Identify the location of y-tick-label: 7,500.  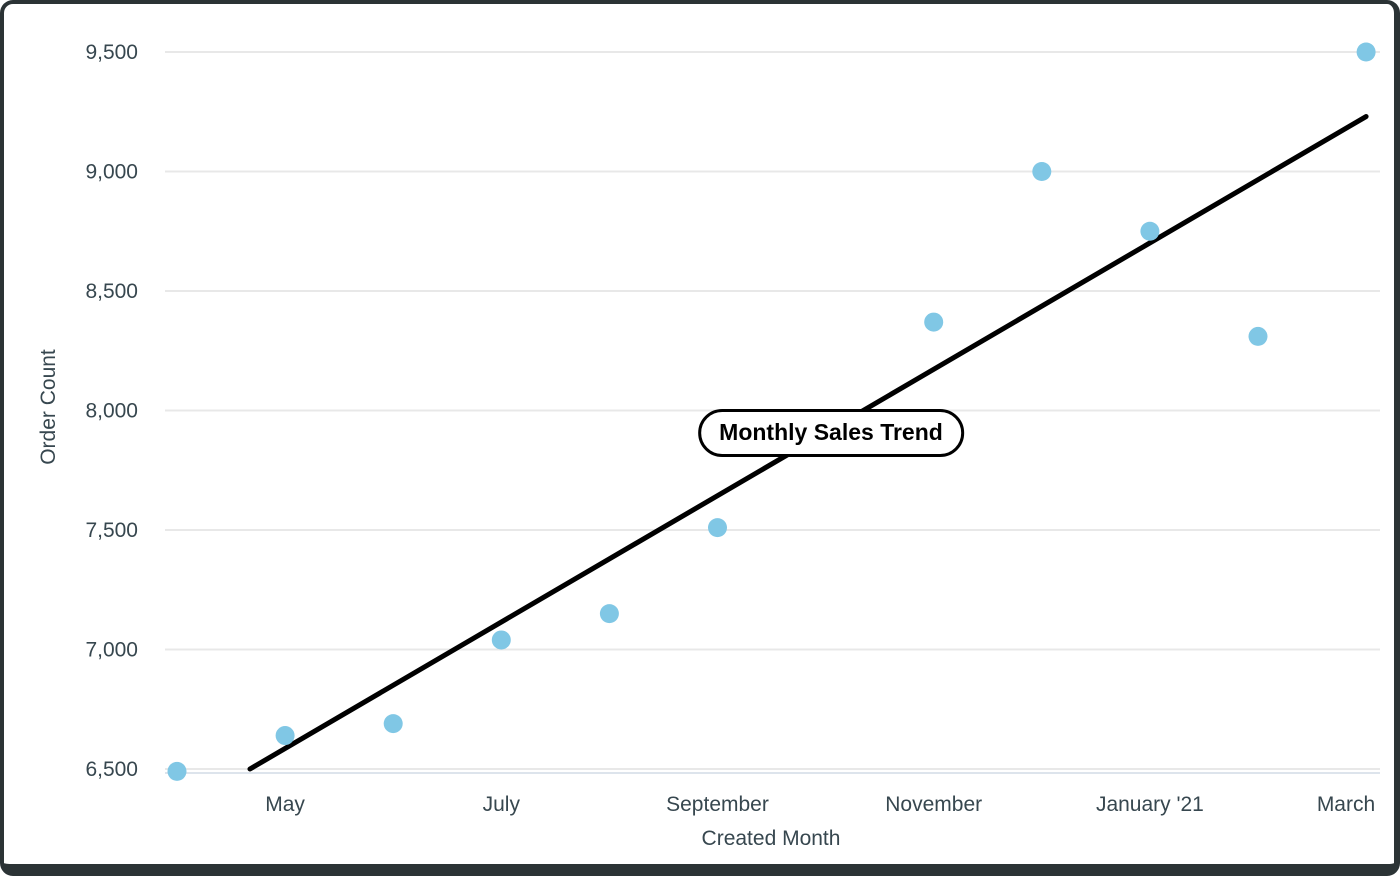
(111, 530).